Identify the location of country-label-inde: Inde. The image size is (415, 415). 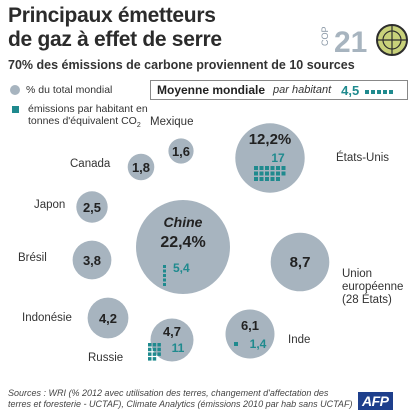
(299, 340).